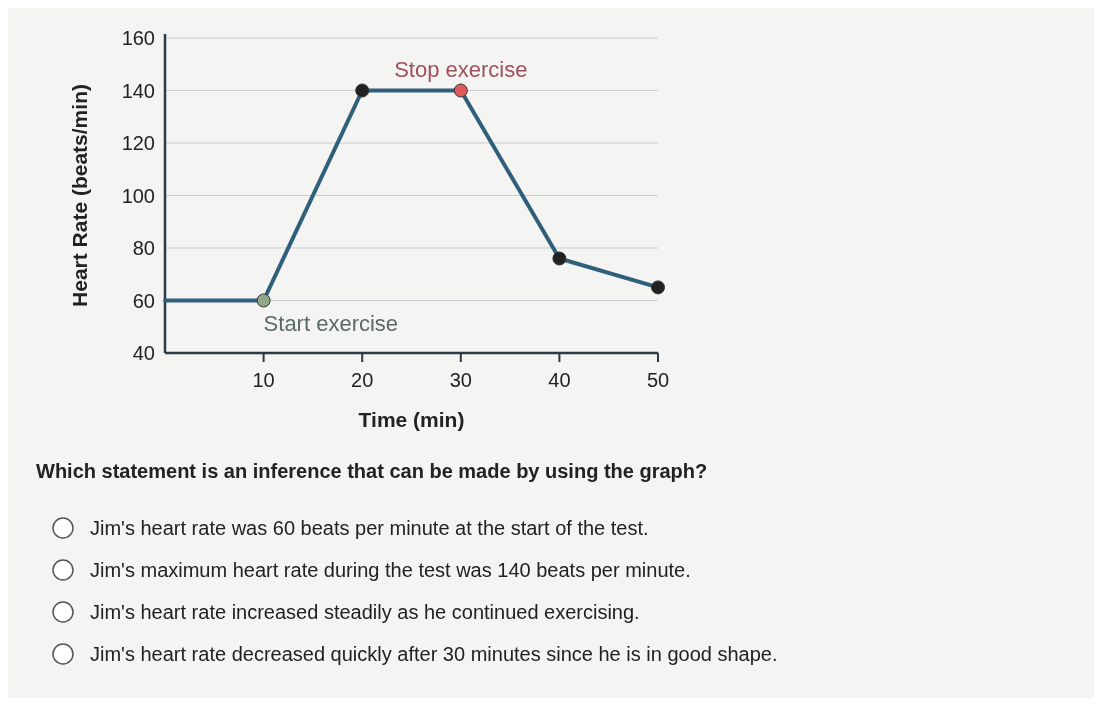 The image size is (1102, 709). What do you see at coordinates (143, 248) in the screenshot?
I see `y-tick-label: 80` at bounding box center [143, 248].